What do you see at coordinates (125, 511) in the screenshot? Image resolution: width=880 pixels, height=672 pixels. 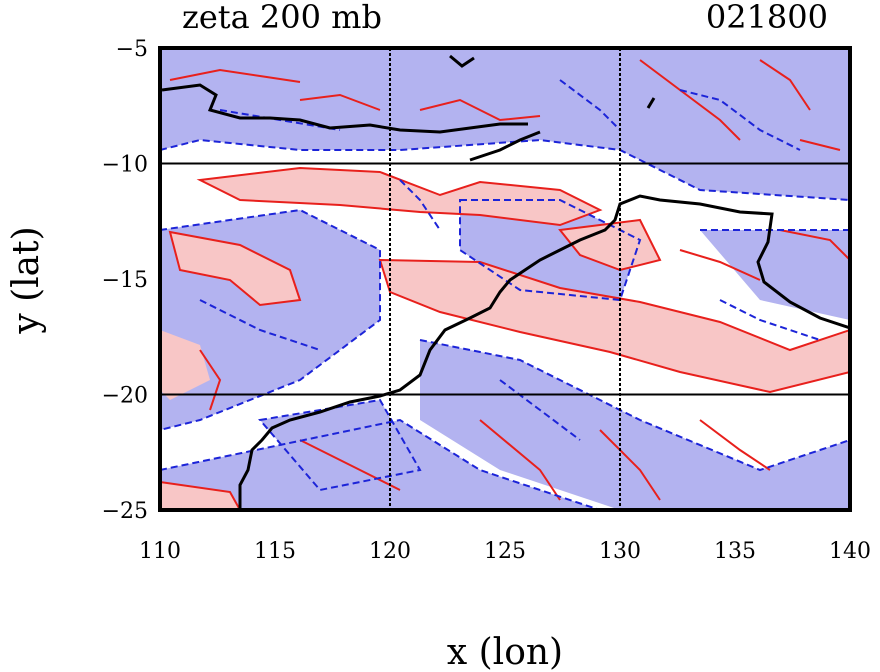 I see `y-tick-label-minus25: −25` at bounding box center [125, 511].